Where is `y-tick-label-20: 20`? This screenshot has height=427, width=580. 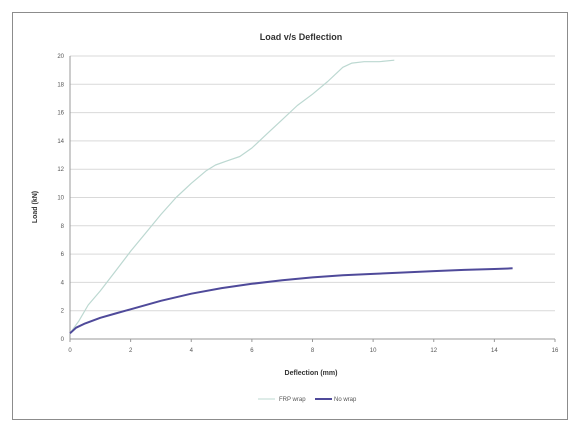
y-tick-label-20: 20 is located at coordinates (60, 57).